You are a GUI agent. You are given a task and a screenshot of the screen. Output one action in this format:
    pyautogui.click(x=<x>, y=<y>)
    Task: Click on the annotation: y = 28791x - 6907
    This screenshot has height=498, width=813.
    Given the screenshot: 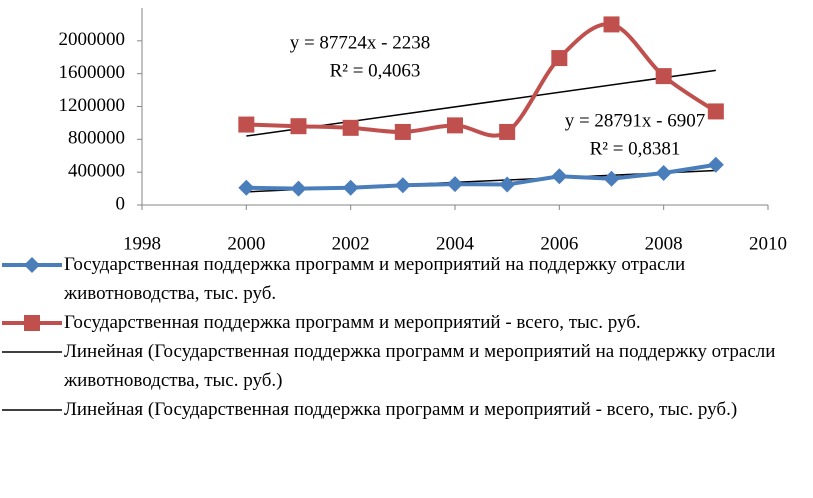 What is the action you would take?
    pyautogui.click(x=635, y=120)
    